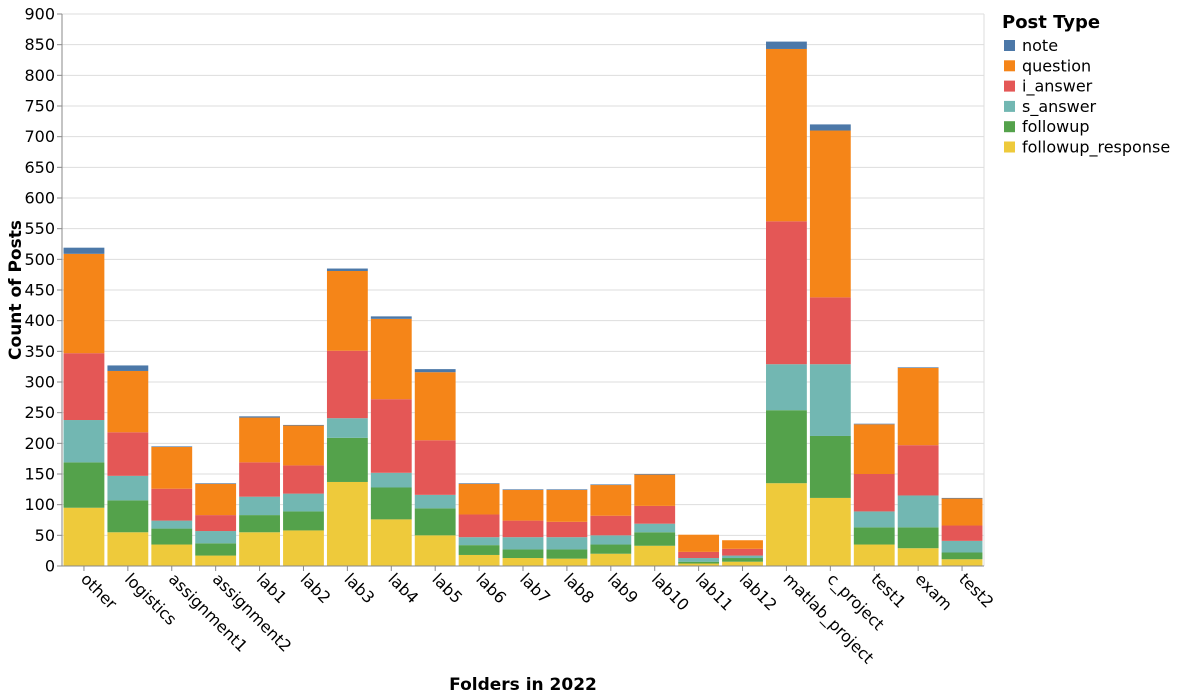 This screenshot has width=1196, height=698. Describe the element at coordinates (699, 555) in the screenshot. I see `bar-segment-lab11-i_answer` at that location.